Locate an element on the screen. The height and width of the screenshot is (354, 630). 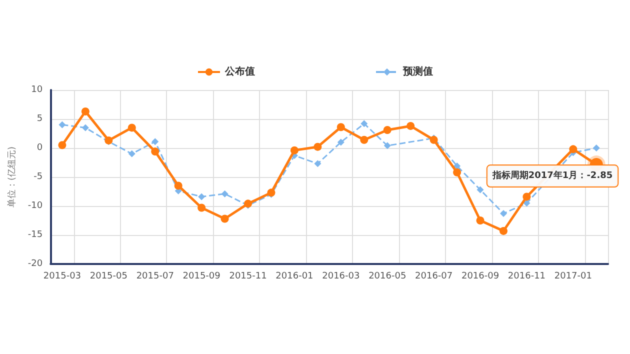
y-tick-label: -15 is located at coordinates (35, 235).